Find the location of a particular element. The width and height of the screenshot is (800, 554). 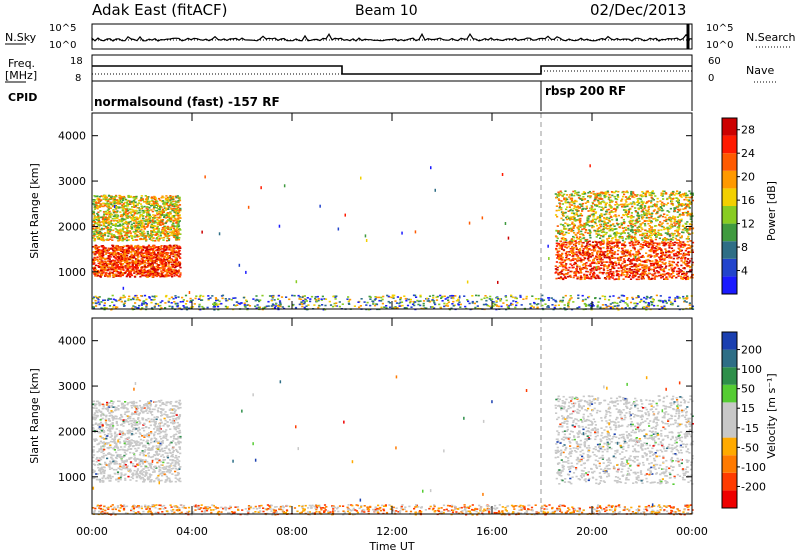

nave-trace is located at coordinates (392, 72).